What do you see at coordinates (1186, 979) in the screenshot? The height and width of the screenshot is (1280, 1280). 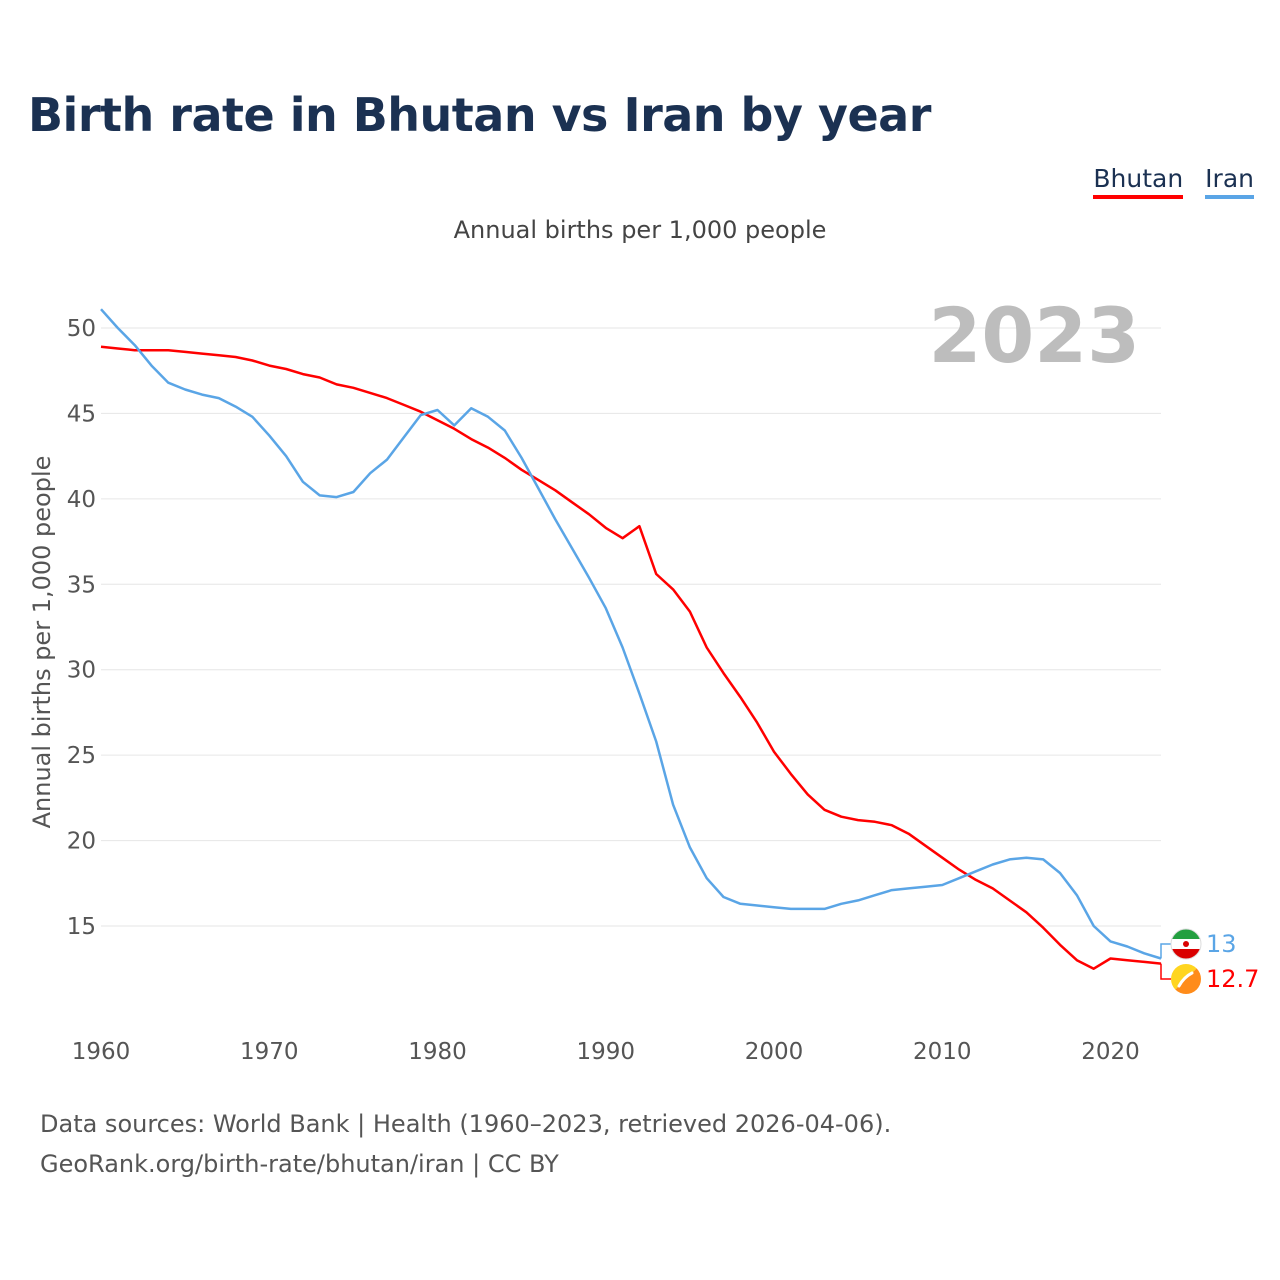 I see `bhutan-flag-icon` at bounding box center [1186, 979].